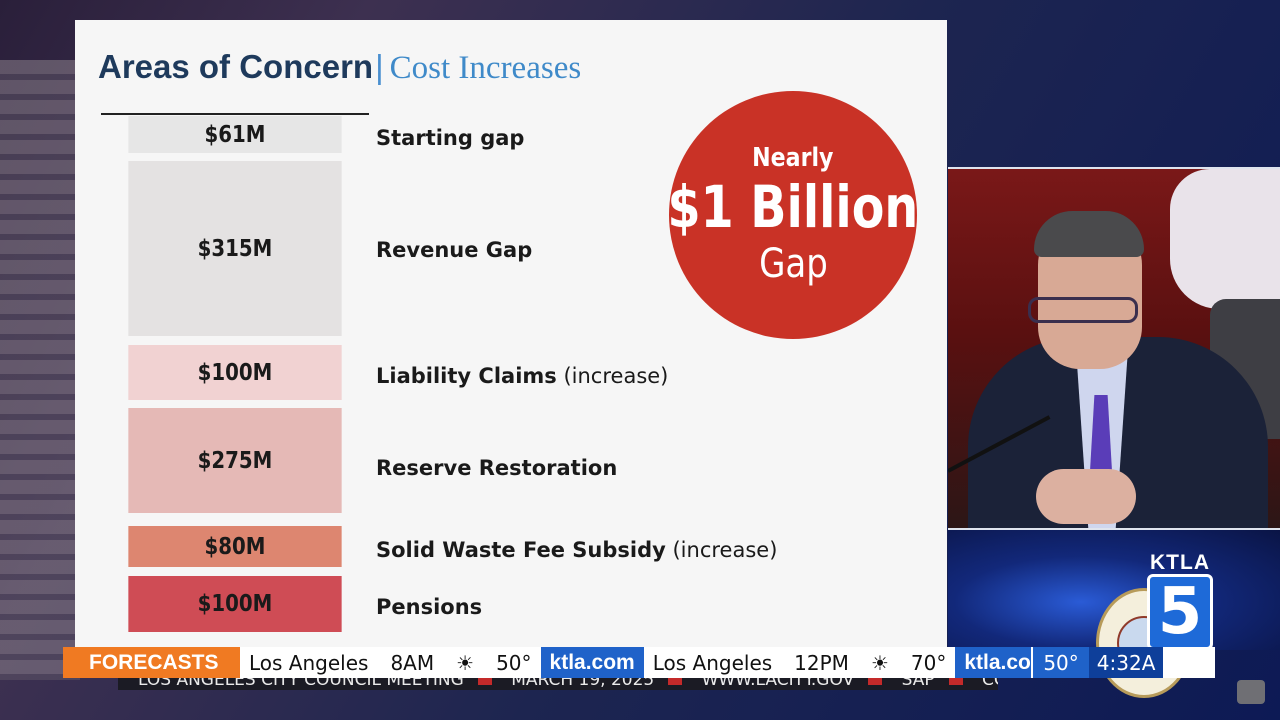 Image resolution: width=1280 pixels, height=720 pixels. I want to click on label-starting-gap: Starting gap, so click(450, 138).